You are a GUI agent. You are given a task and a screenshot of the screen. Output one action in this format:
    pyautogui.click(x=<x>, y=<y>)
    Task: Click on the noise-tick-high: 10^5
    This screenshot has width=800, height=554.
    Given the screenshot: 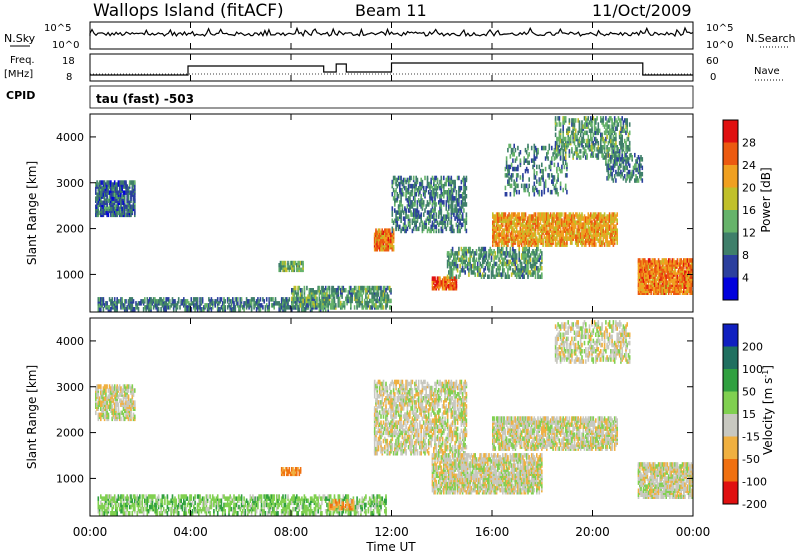 What is the action you would take?
    pyautogui.click(x=57, y=28)
    